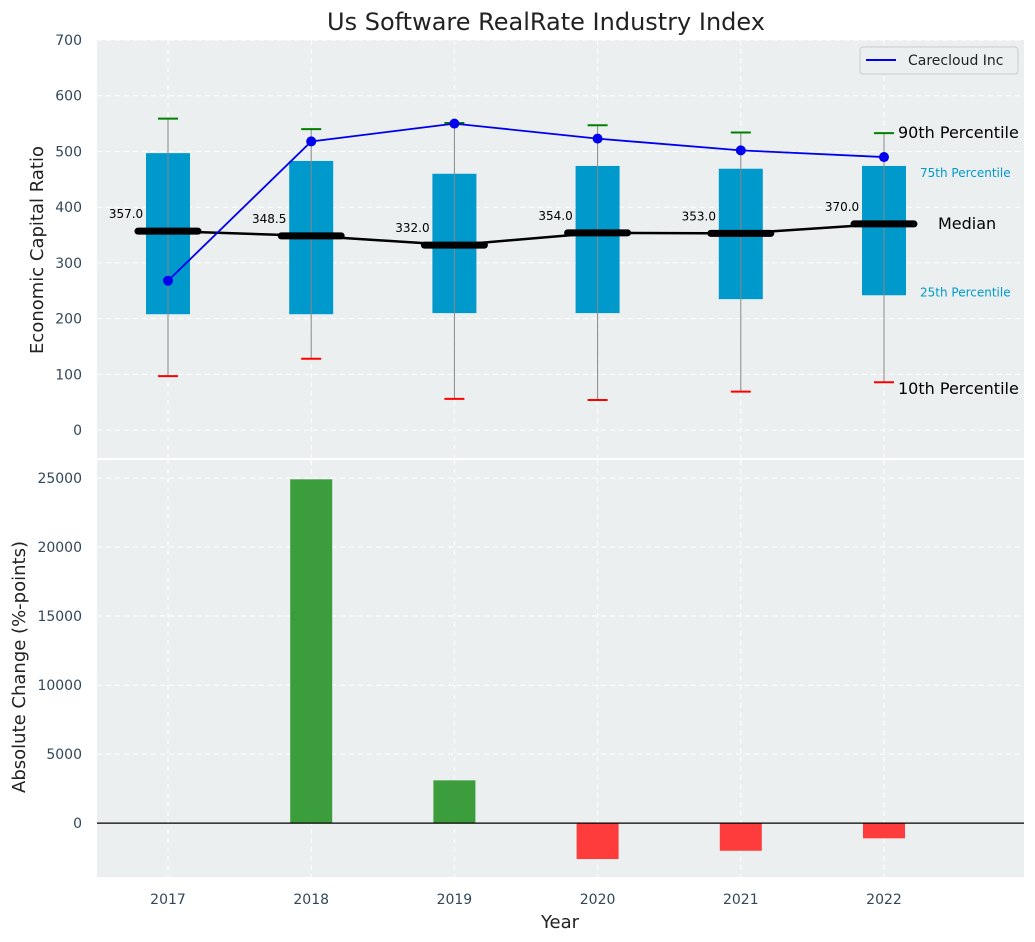 The image size is (1035, 942). Describe the element at coordinates (68, 152) in the screenshot. I see `top-y-tick-label: 500` at that location.